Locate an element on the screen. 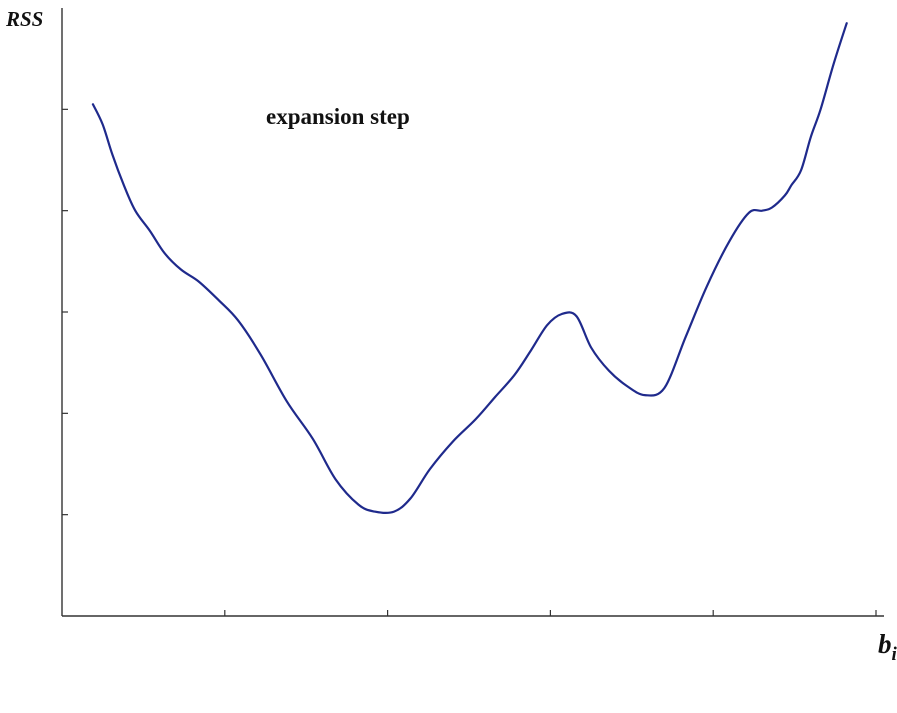 The height and width of the screenshot is (713, 897). x-axis-label: bi is located at coordinates (887, 647).